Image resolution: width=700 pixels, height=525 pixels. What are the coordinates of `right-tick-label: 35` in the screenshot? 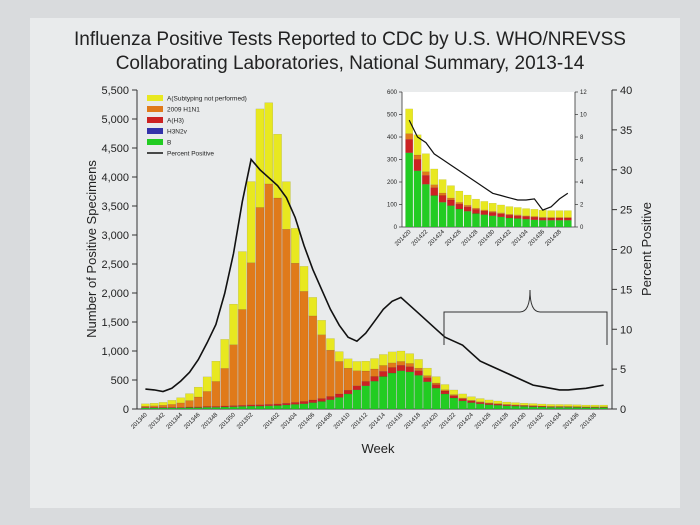 It's located at (626, 131).